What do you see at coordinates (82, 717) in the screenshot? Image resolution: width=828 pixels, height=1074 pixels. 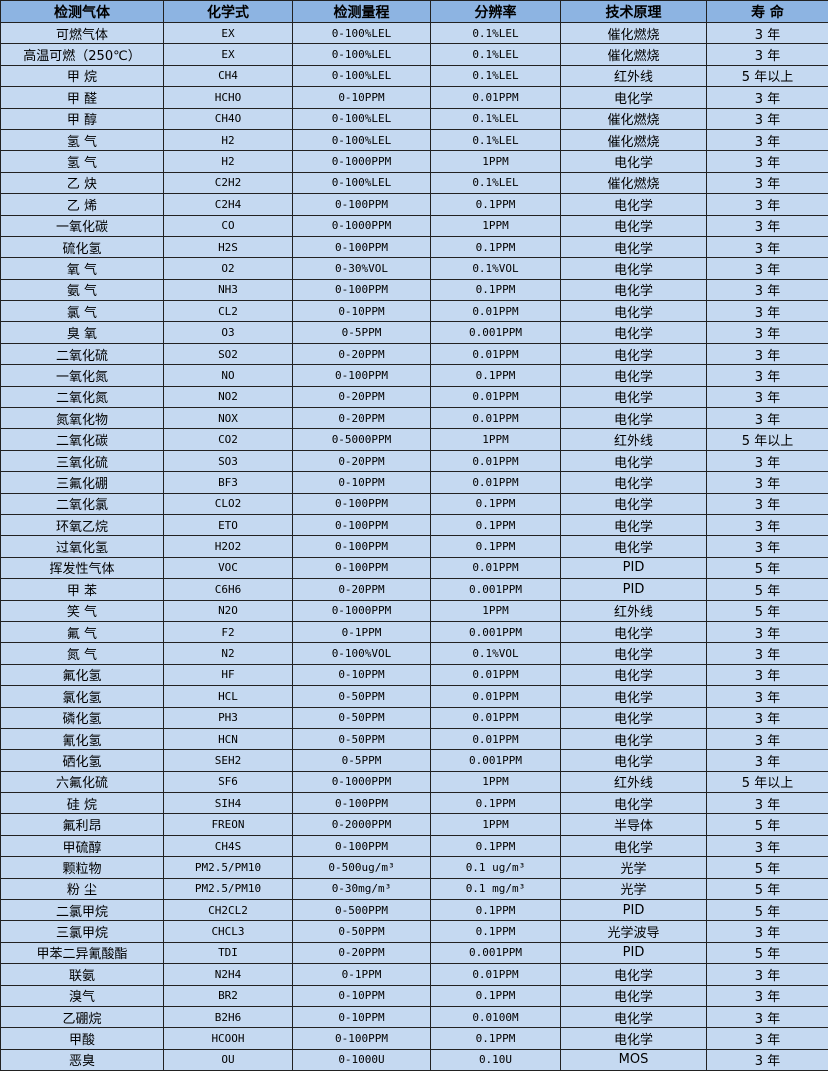 I see `gas-name-cell: 磷化氢` at bounding box center [82, 717].